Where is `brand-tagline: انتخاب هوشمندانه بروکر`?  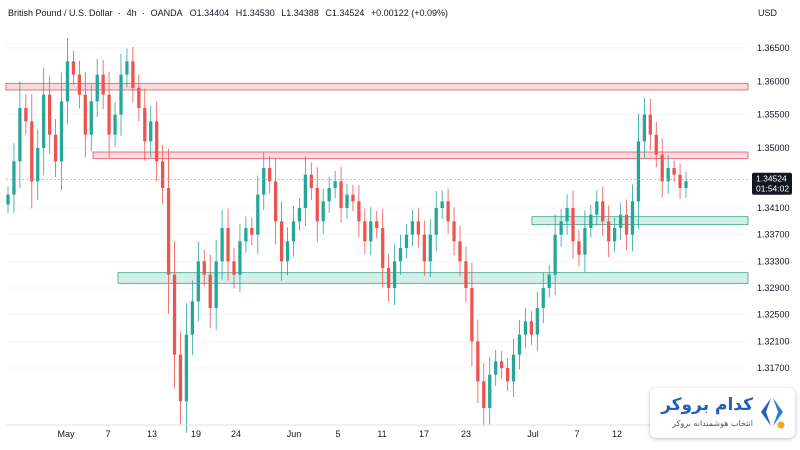 brand-tagline: انتخاب هوشمندانه بروکر is located at coordinates (712, 423).